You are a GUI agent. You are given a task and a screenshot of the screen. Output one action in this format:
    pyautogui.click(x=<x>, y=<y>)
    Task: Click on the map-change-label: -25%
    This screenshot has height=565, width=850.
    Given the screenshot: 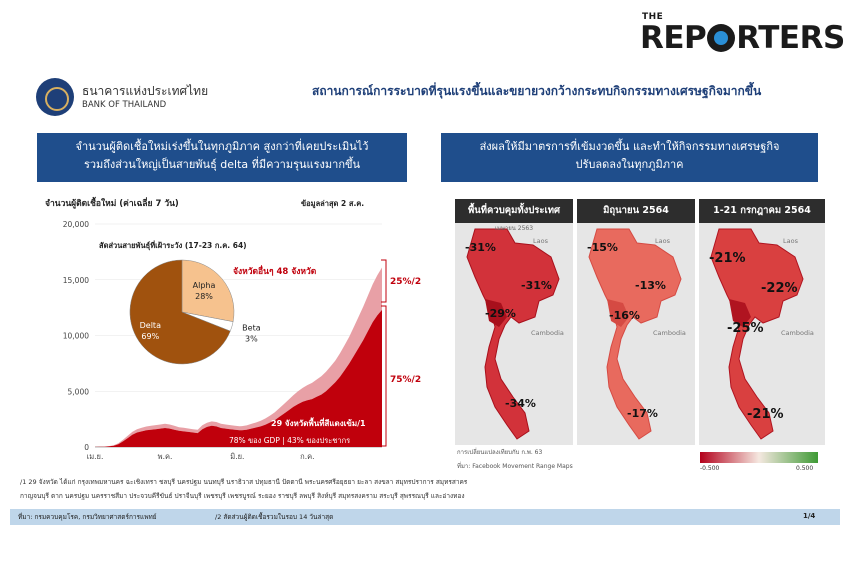 What is the action you would take?
    pyautogui.click(x=745, y=328)
    